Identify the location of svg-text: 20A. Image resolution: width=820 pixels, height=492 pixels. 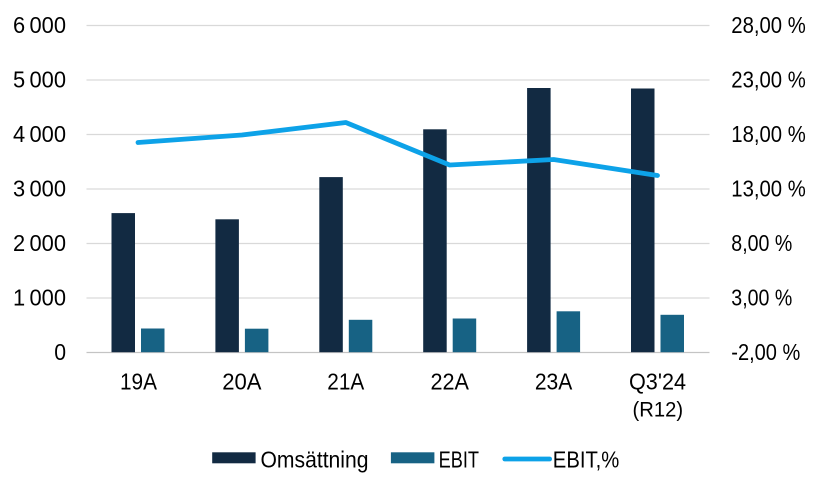
(242, 382).